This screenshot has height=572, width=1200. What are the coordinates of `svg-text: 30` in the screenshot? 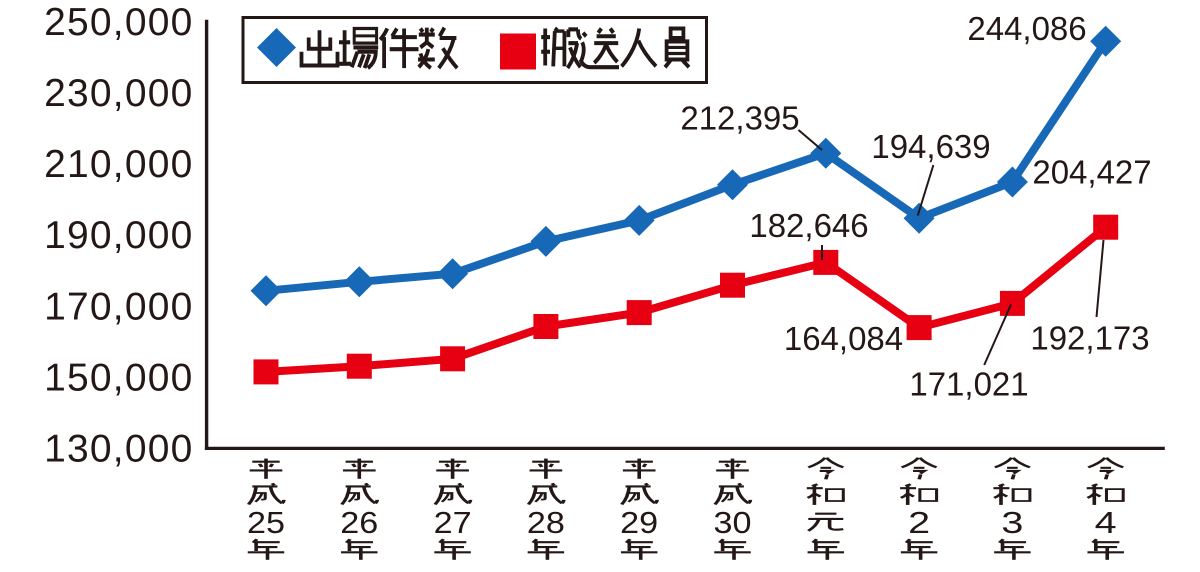 It's located at (733, 522).